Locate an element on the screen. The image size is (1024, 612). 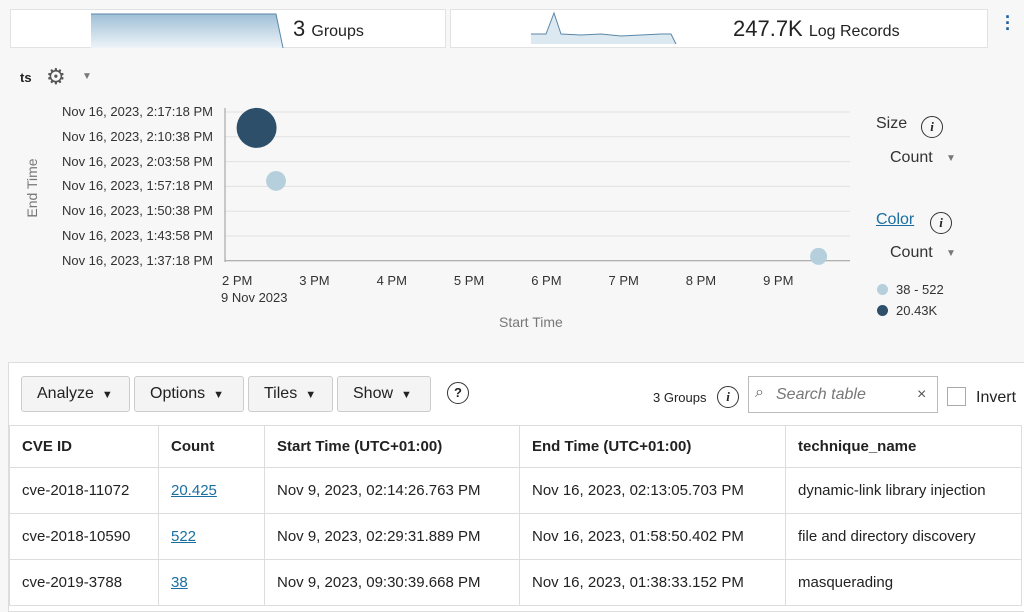
records-summary-card: 247.7K Log Records is located at coordinates (719, 28).